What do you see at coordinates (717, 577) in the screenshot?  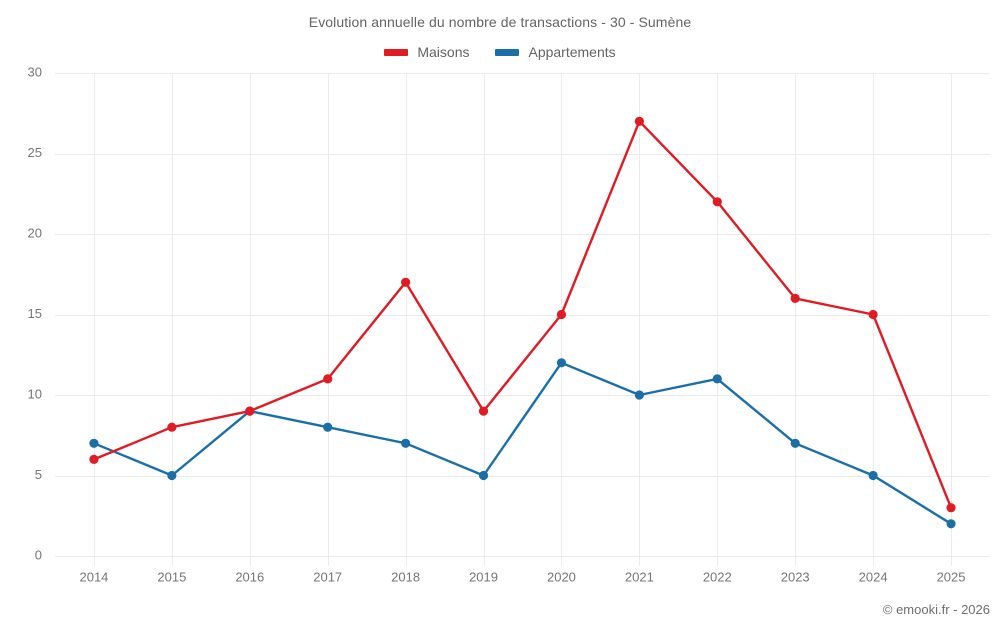 I see `x-axis-tick-label: 2022` at bounding box center [717, 577].